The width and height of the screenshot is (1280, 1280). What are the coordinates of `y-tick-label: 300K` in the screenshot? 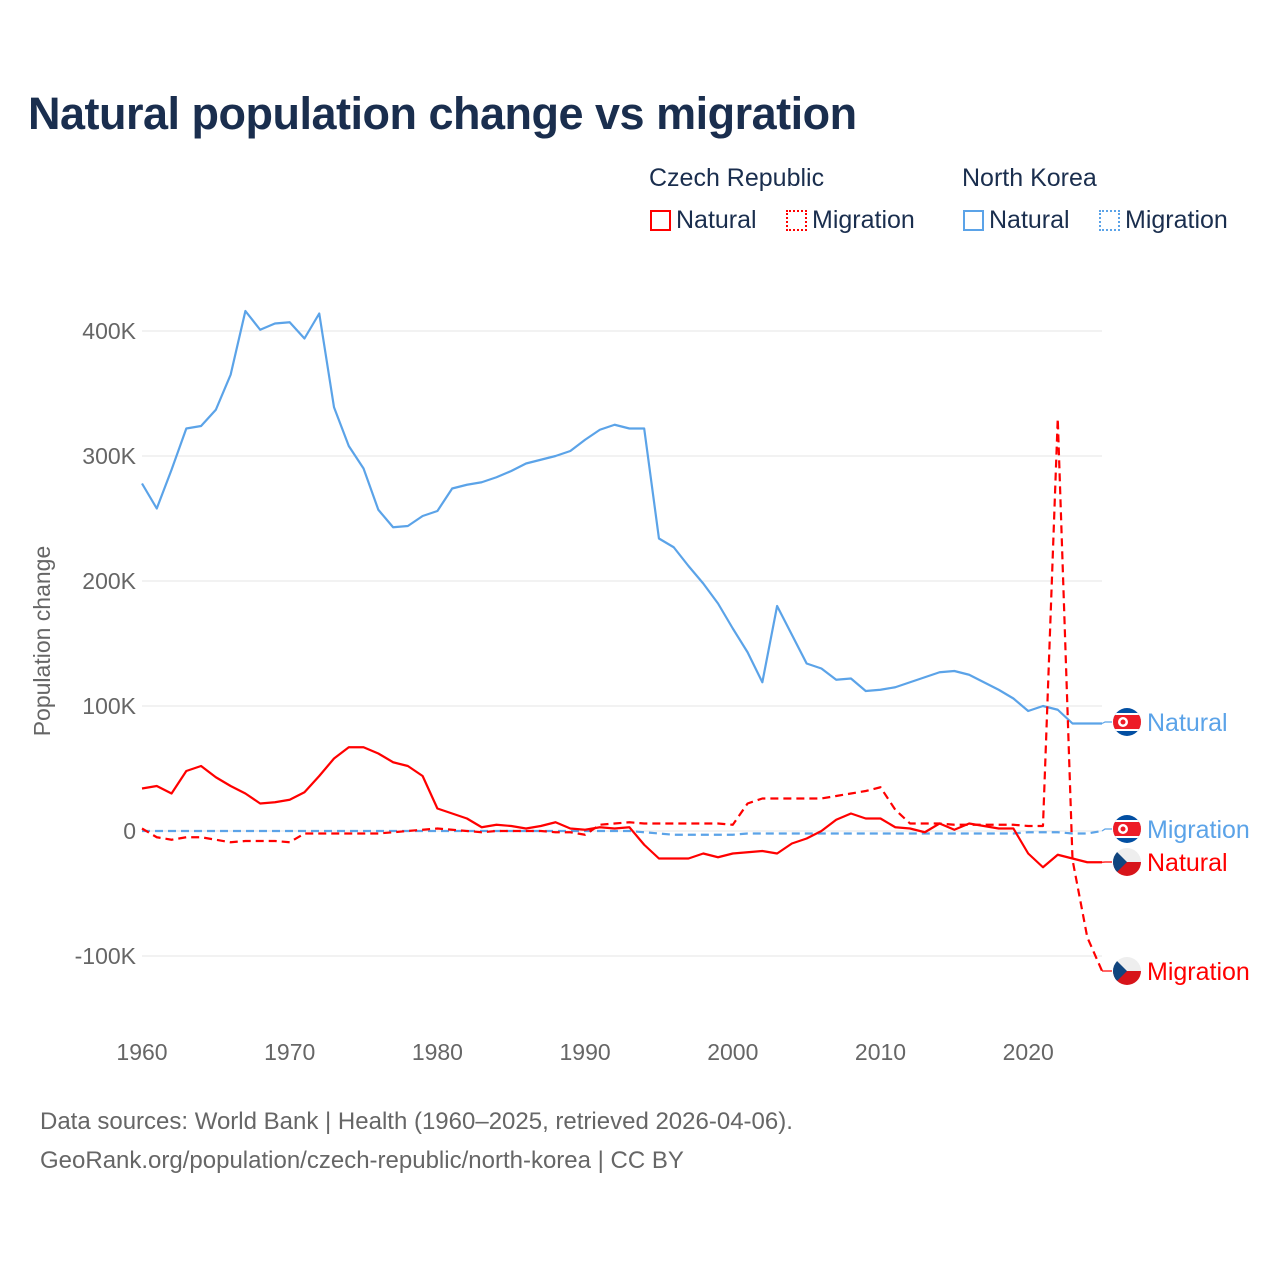 It's located at (109, 456).